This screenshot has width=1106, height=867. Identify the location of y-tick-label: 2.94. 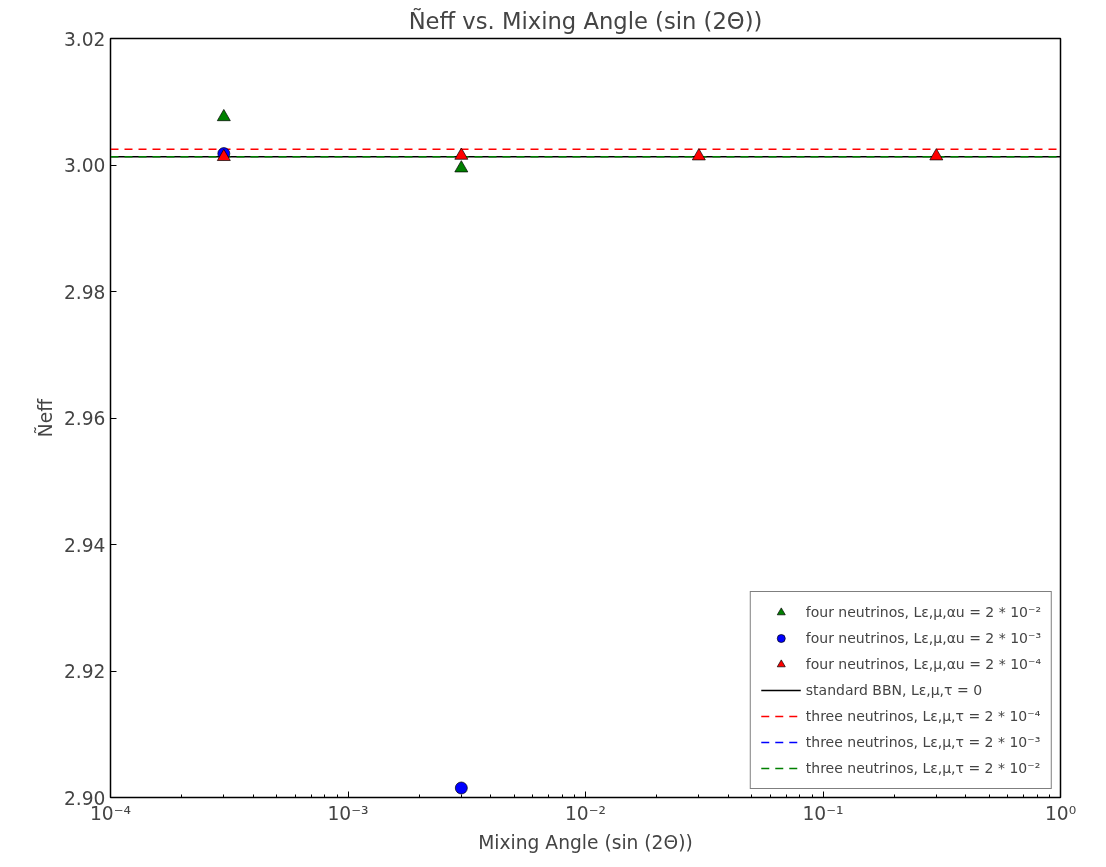
(84, 545).